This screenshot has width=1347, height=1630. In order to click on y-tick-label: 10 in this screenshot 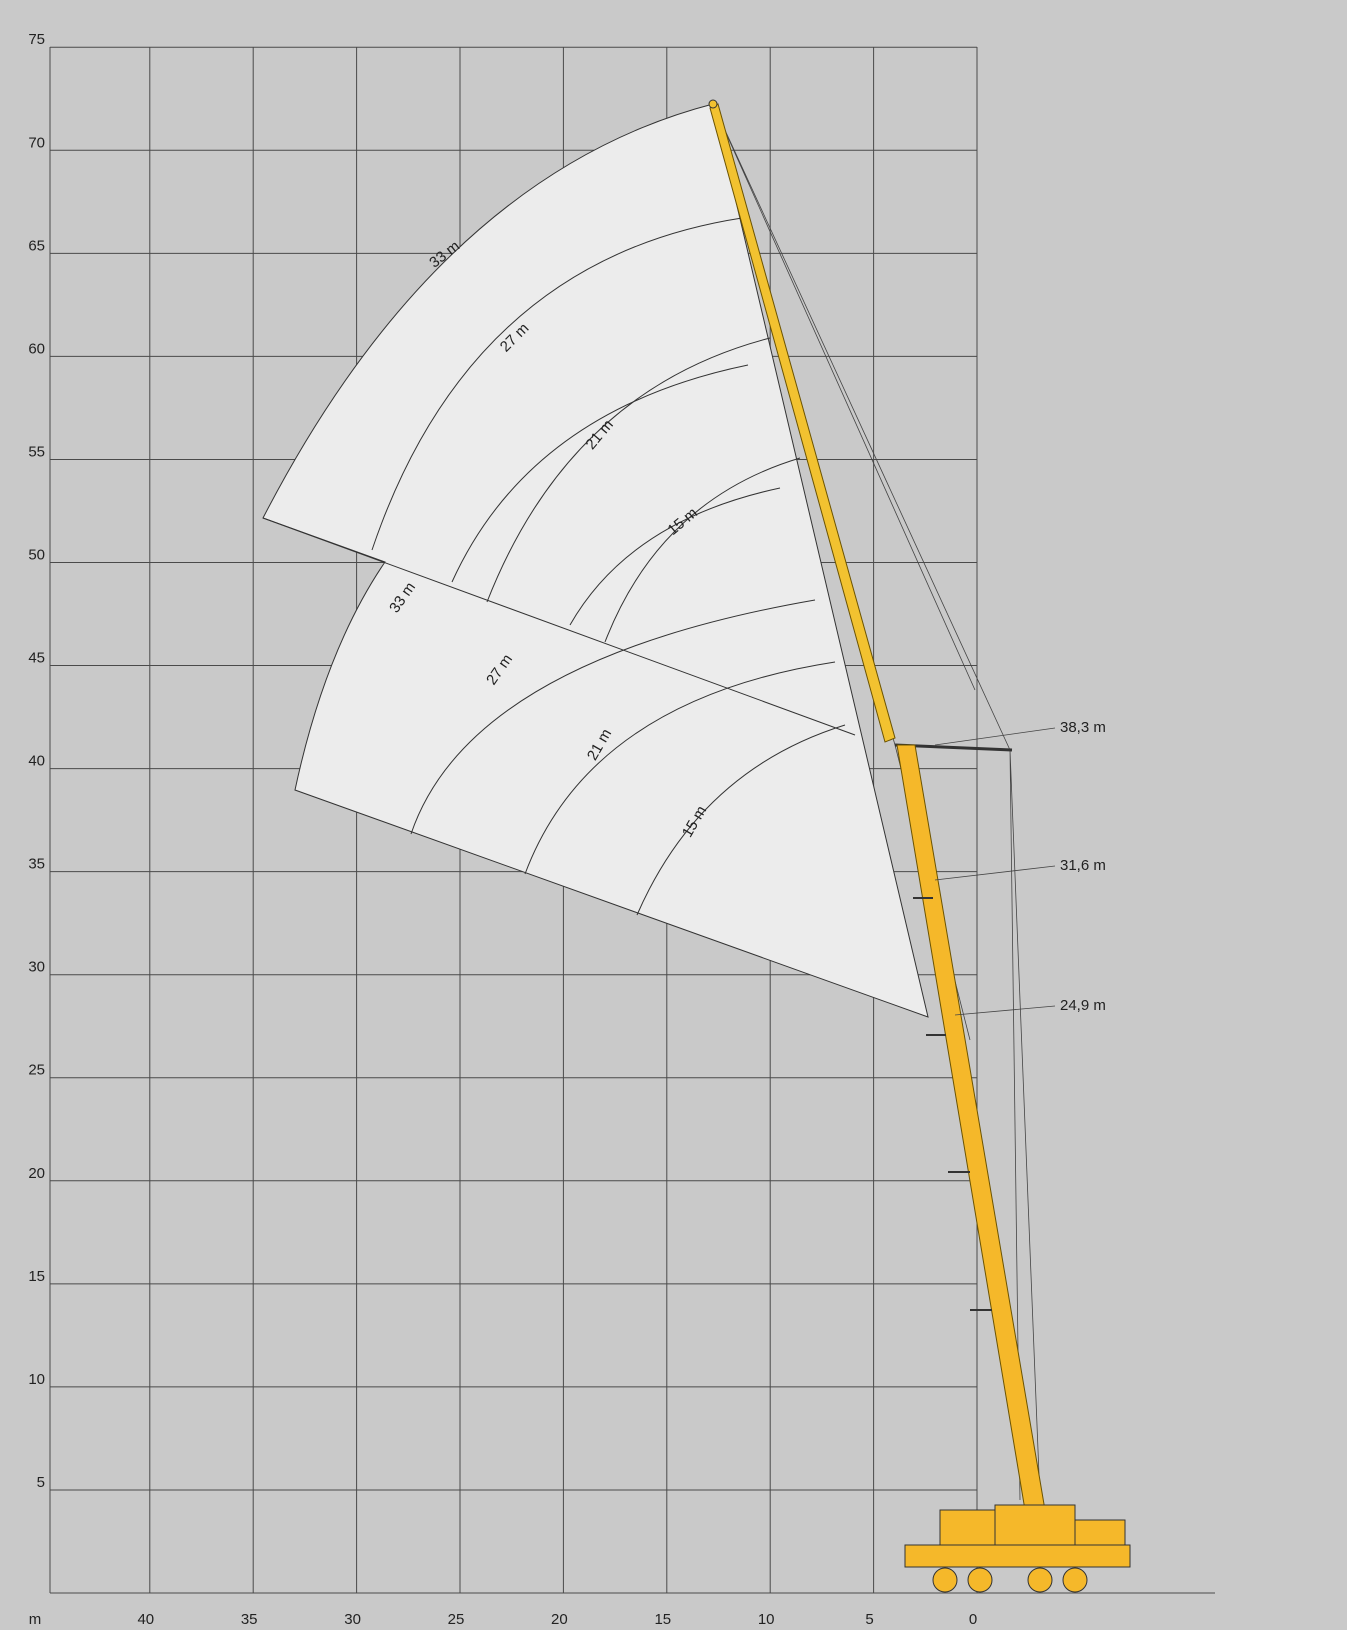, I will do `click(36, 1379)`.